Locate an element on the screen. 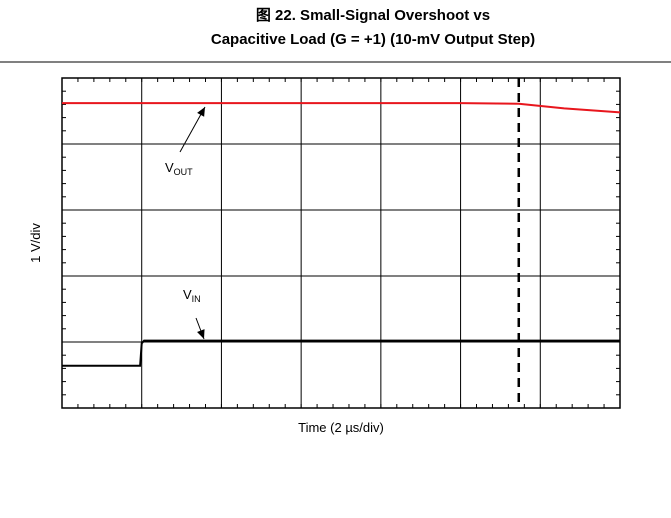  trace-label-sub: IN is located at coordinates (196, 299).